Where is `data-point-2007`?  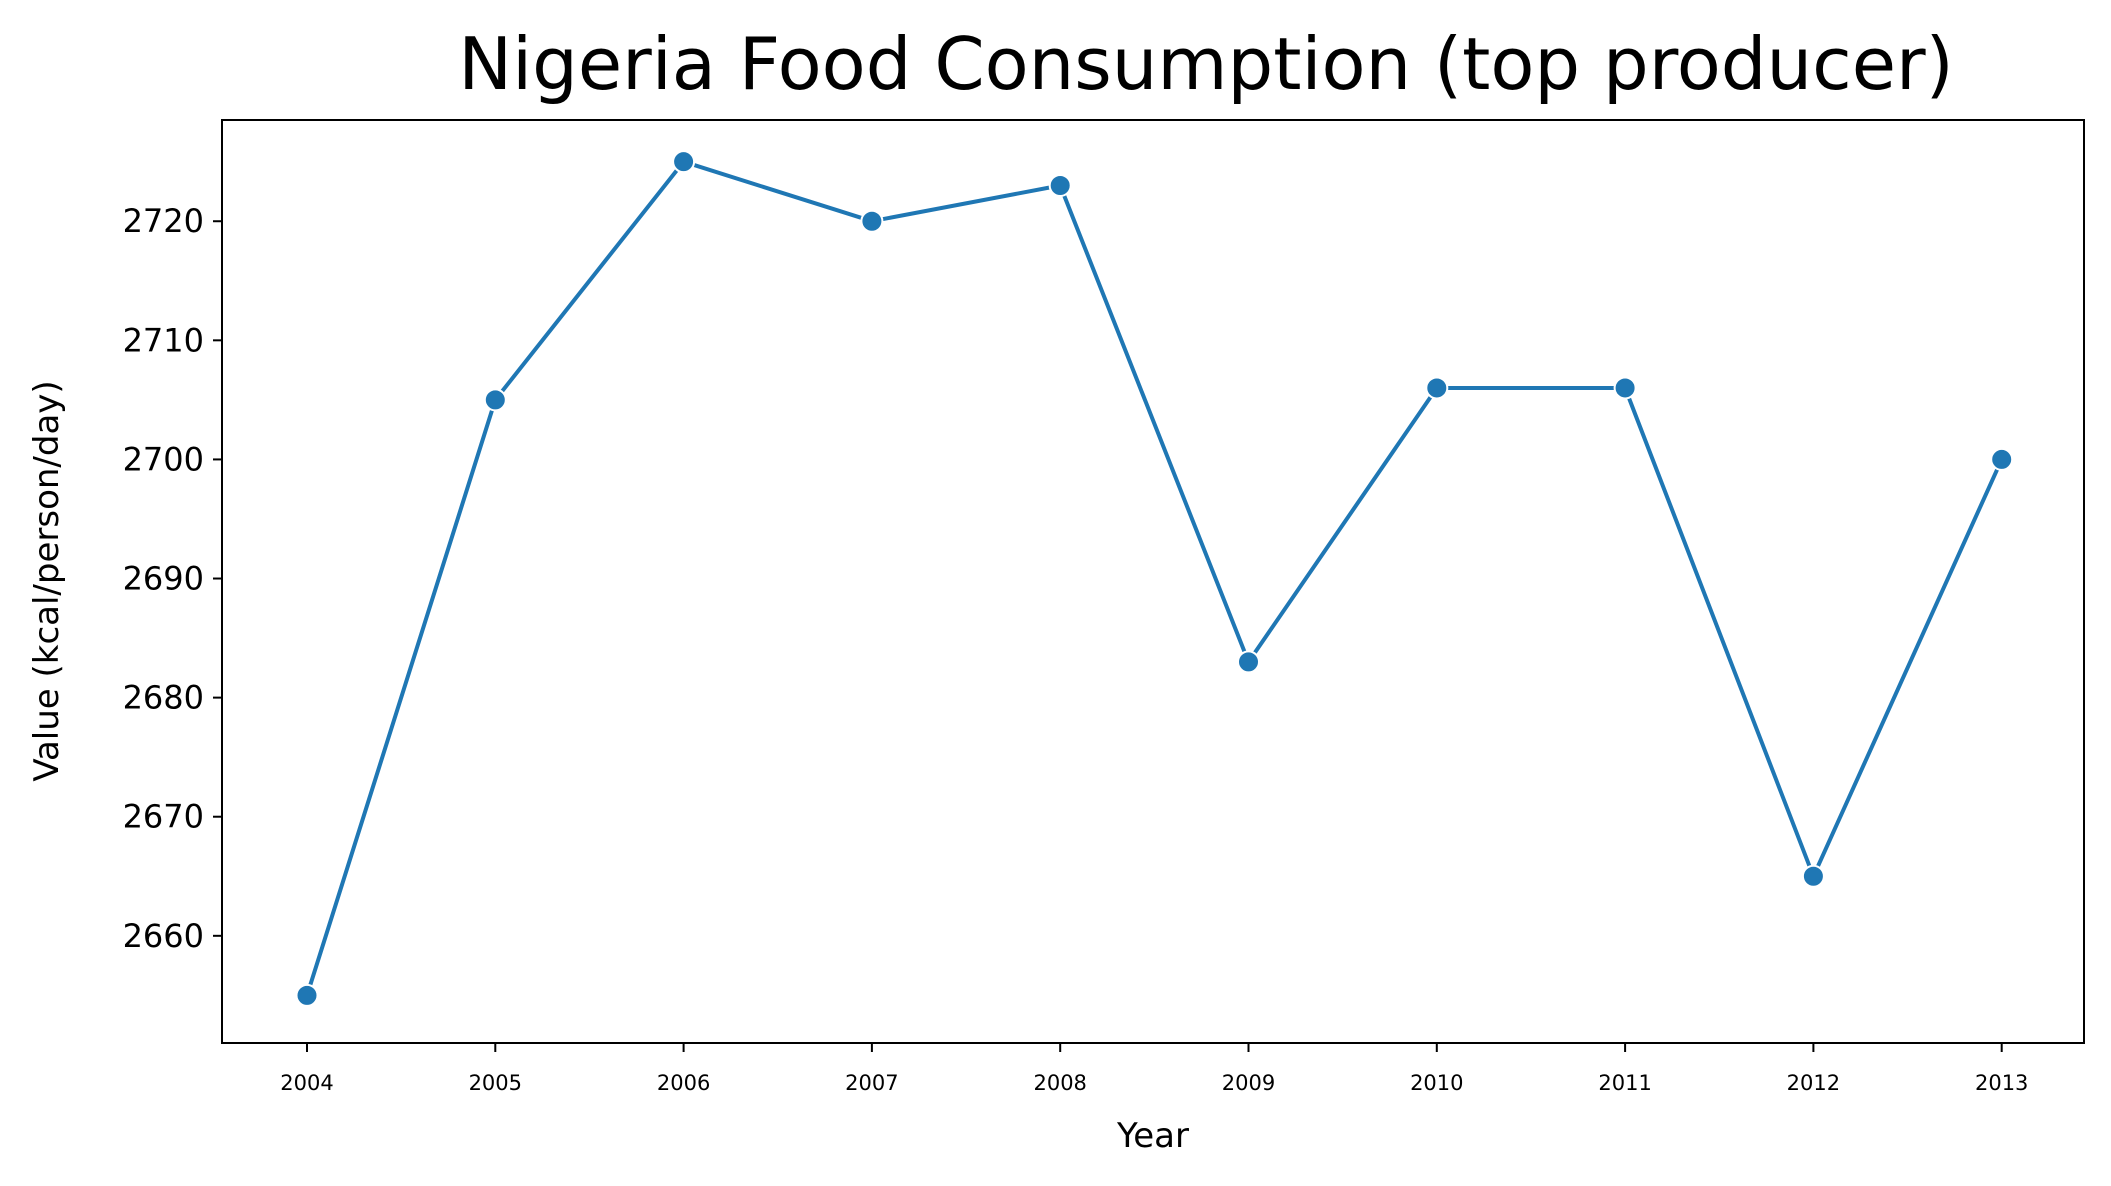
data-point-2007 is located at coordinates (872, 221).